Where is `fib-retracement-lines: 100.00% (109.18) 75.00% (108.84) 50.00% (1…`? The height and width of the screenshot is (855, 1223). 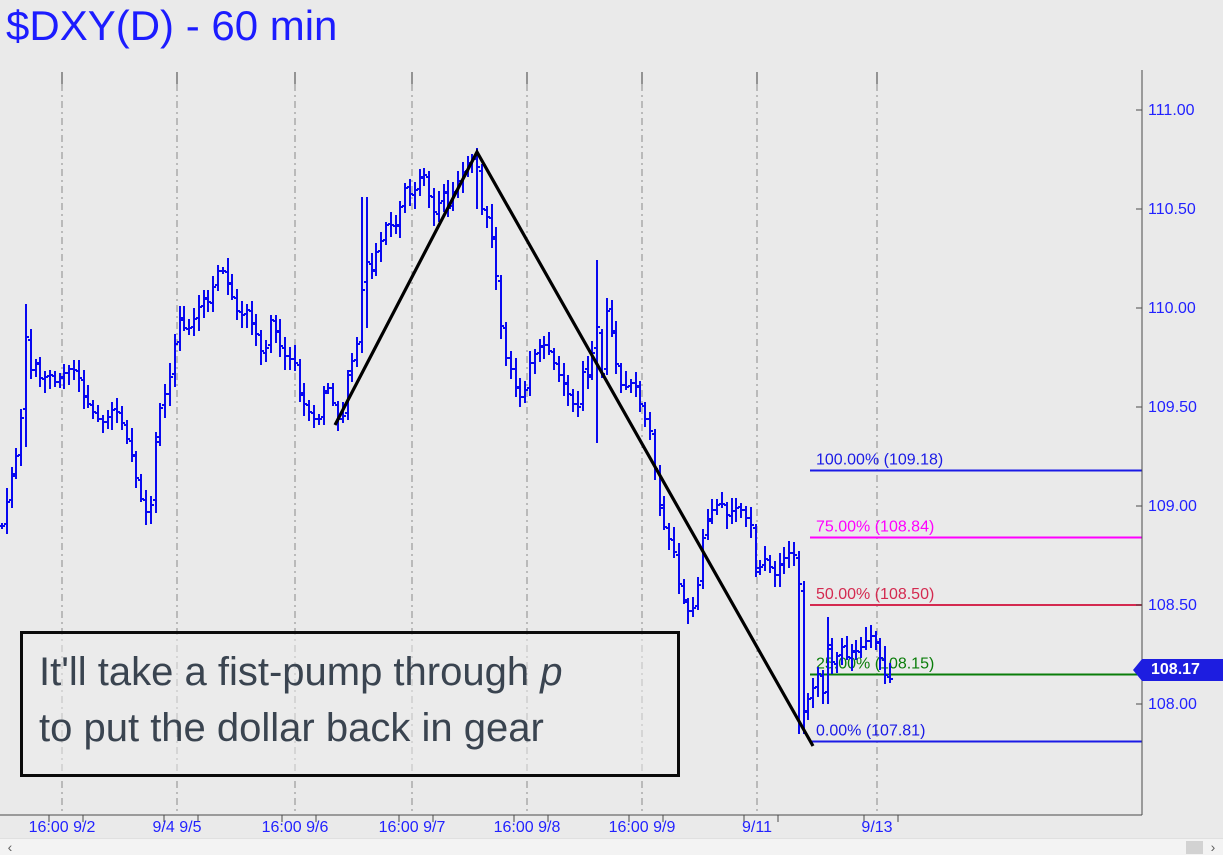 fib-retracement-lines: 100.00% (109.18) 75.00% (108.84) 50.00% (1… is located at coordinates (976, 597).